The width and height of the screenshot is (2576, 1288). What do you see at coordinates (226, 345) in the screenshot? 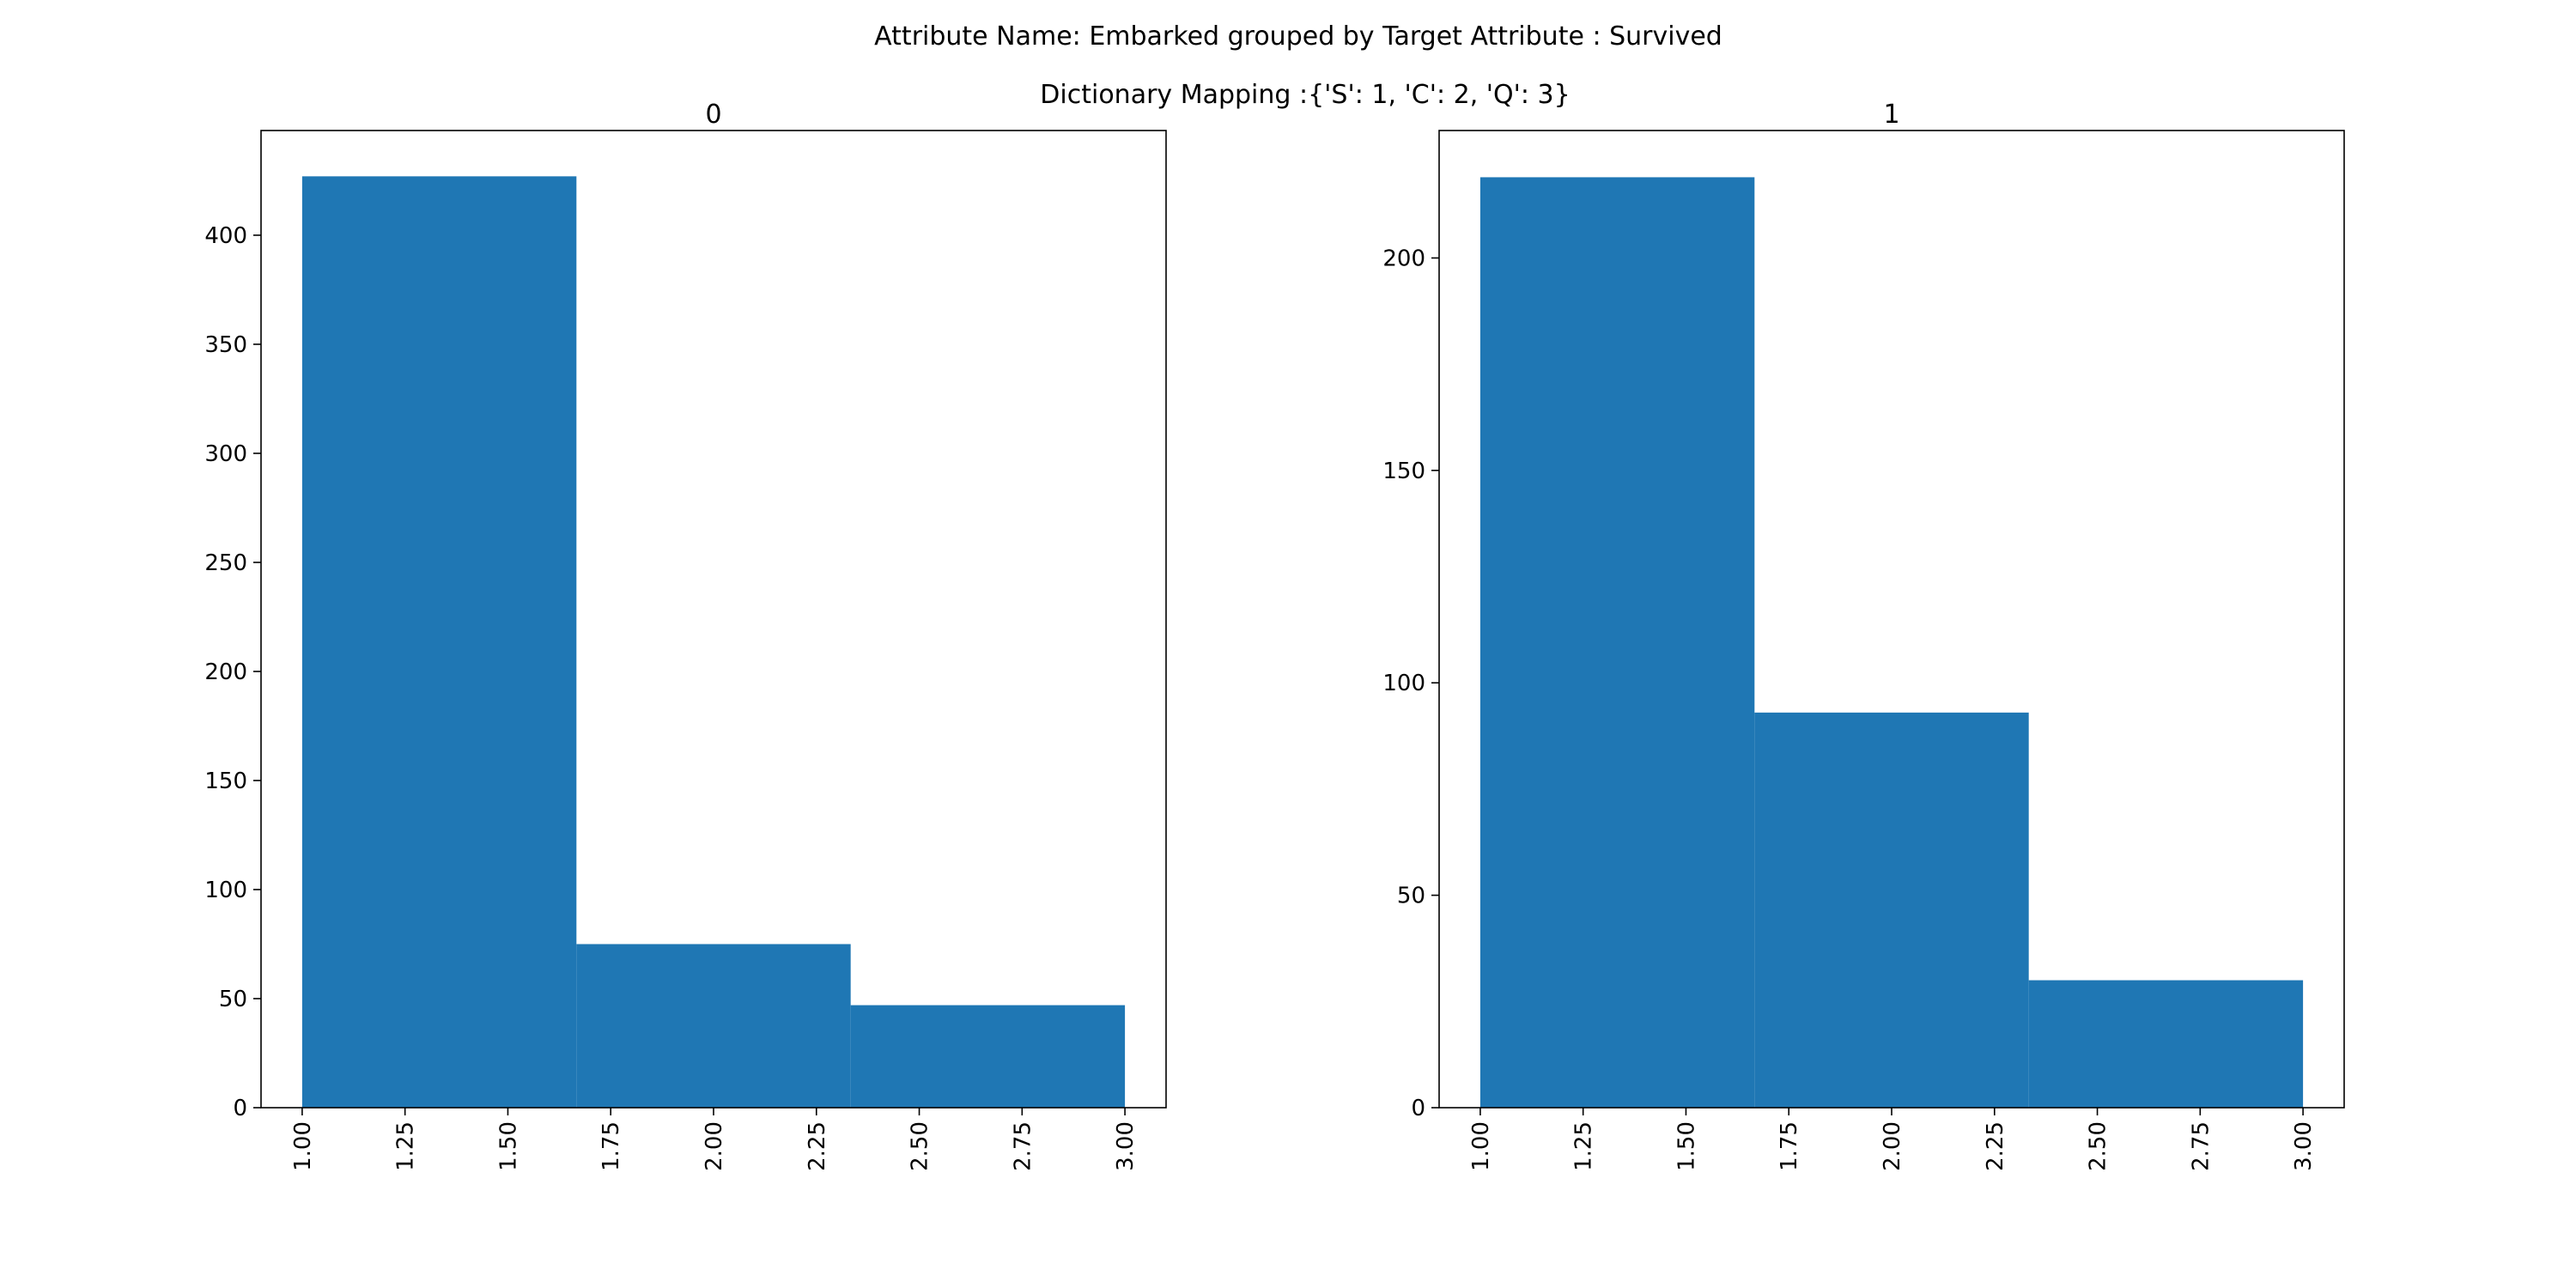
I see `y-tick-label: 350` at bounding box center [226, 345].